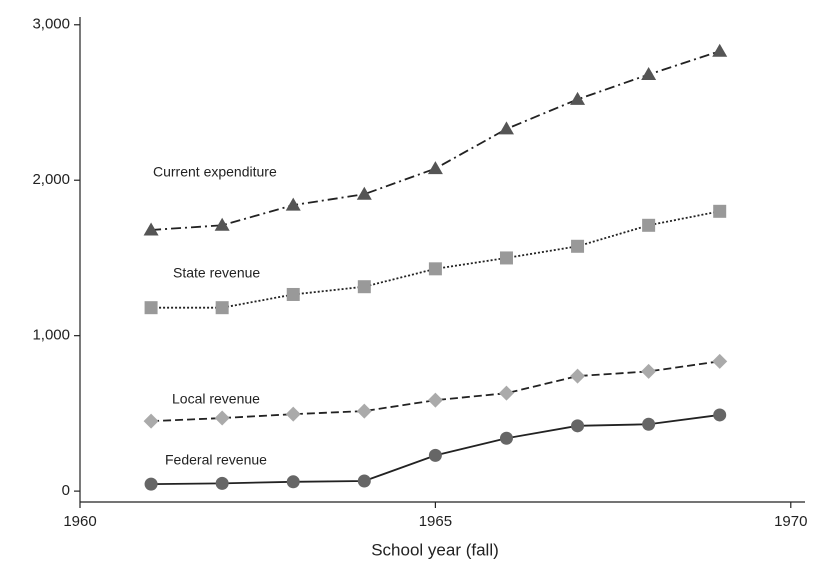 Image resolution: width=813 pixels, height=569 pixels. Describe the element at coordinates (216, 273) in the screenshot. I see `series-label: State revenue` at that location.